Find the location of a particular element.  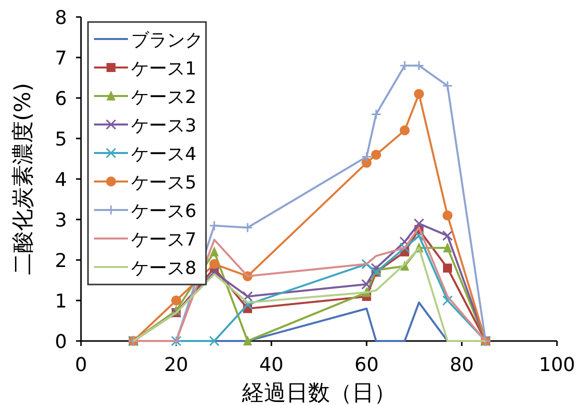

x-tick-label: 80 is located at coordinates (462, 365).